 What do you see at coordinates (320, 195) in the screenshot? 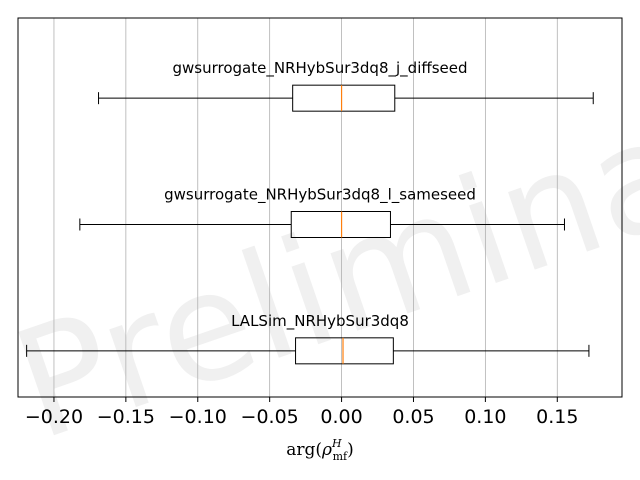
I see `box-label: gwsurrogate_NRHybSur3dq8_l_sameseed` at bounding box center [320, 195].